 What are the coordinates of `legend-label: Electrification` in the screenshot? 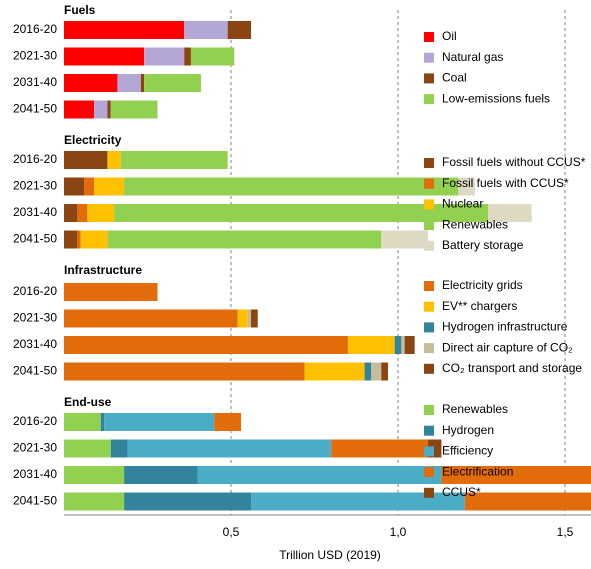 It's located at (477, 471).